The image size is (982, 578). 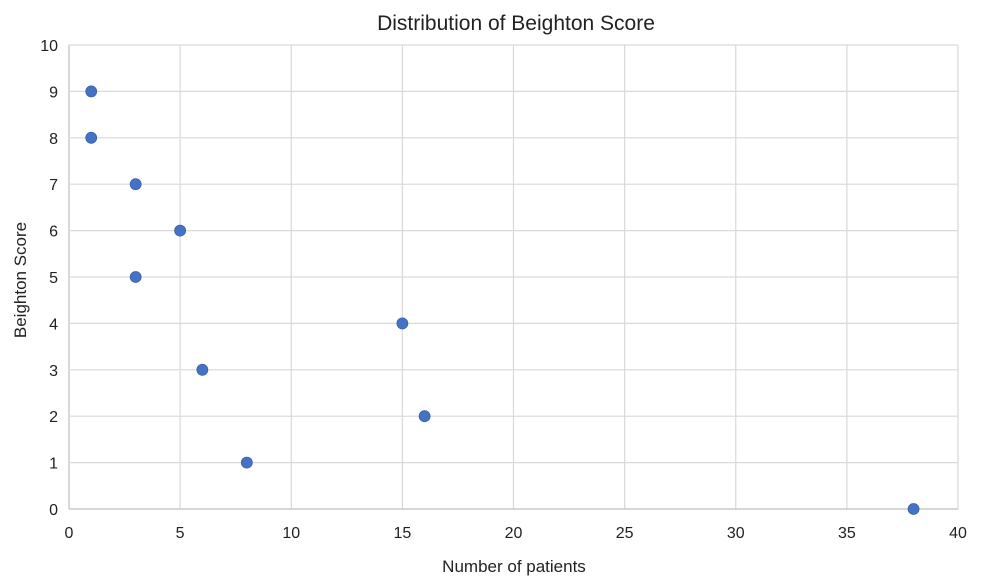 What do you see at coordinates (180, 533) in the screenshot?
I see `x-tick-label: 5` at bounding box center [180, 533].